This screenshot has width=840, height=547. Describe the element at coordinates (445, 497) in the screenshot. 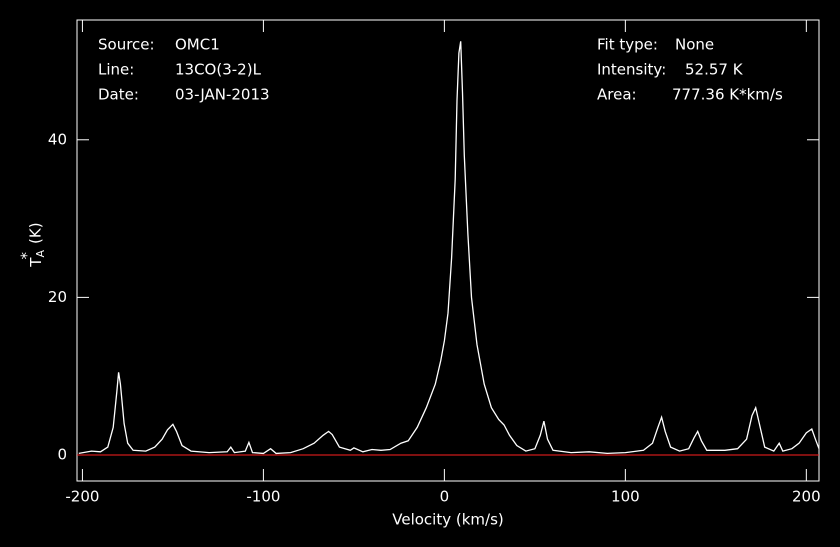

I see `x-tick-label: 0` at that location.